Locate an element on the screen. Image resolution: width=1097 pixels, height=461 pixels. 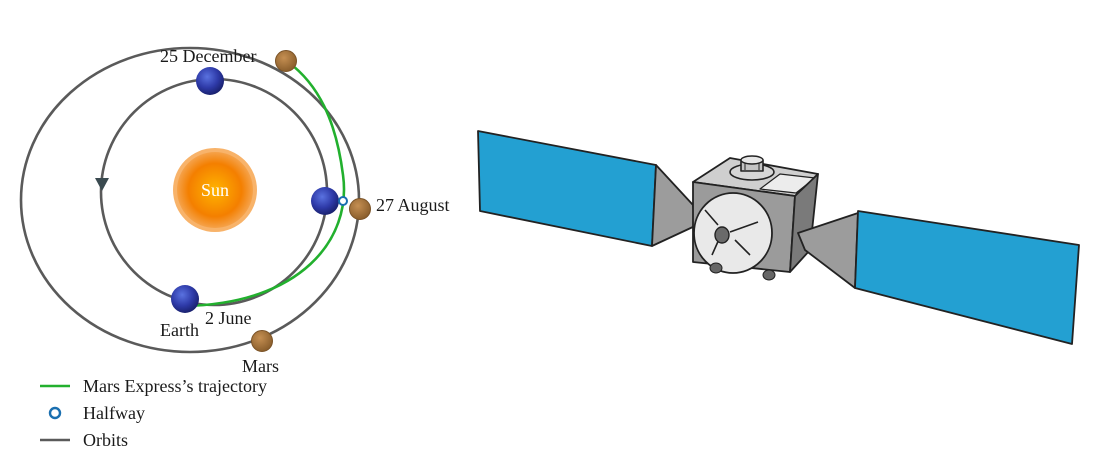
legend-orbits-label: Orbits is located at coordinates (105, 440).